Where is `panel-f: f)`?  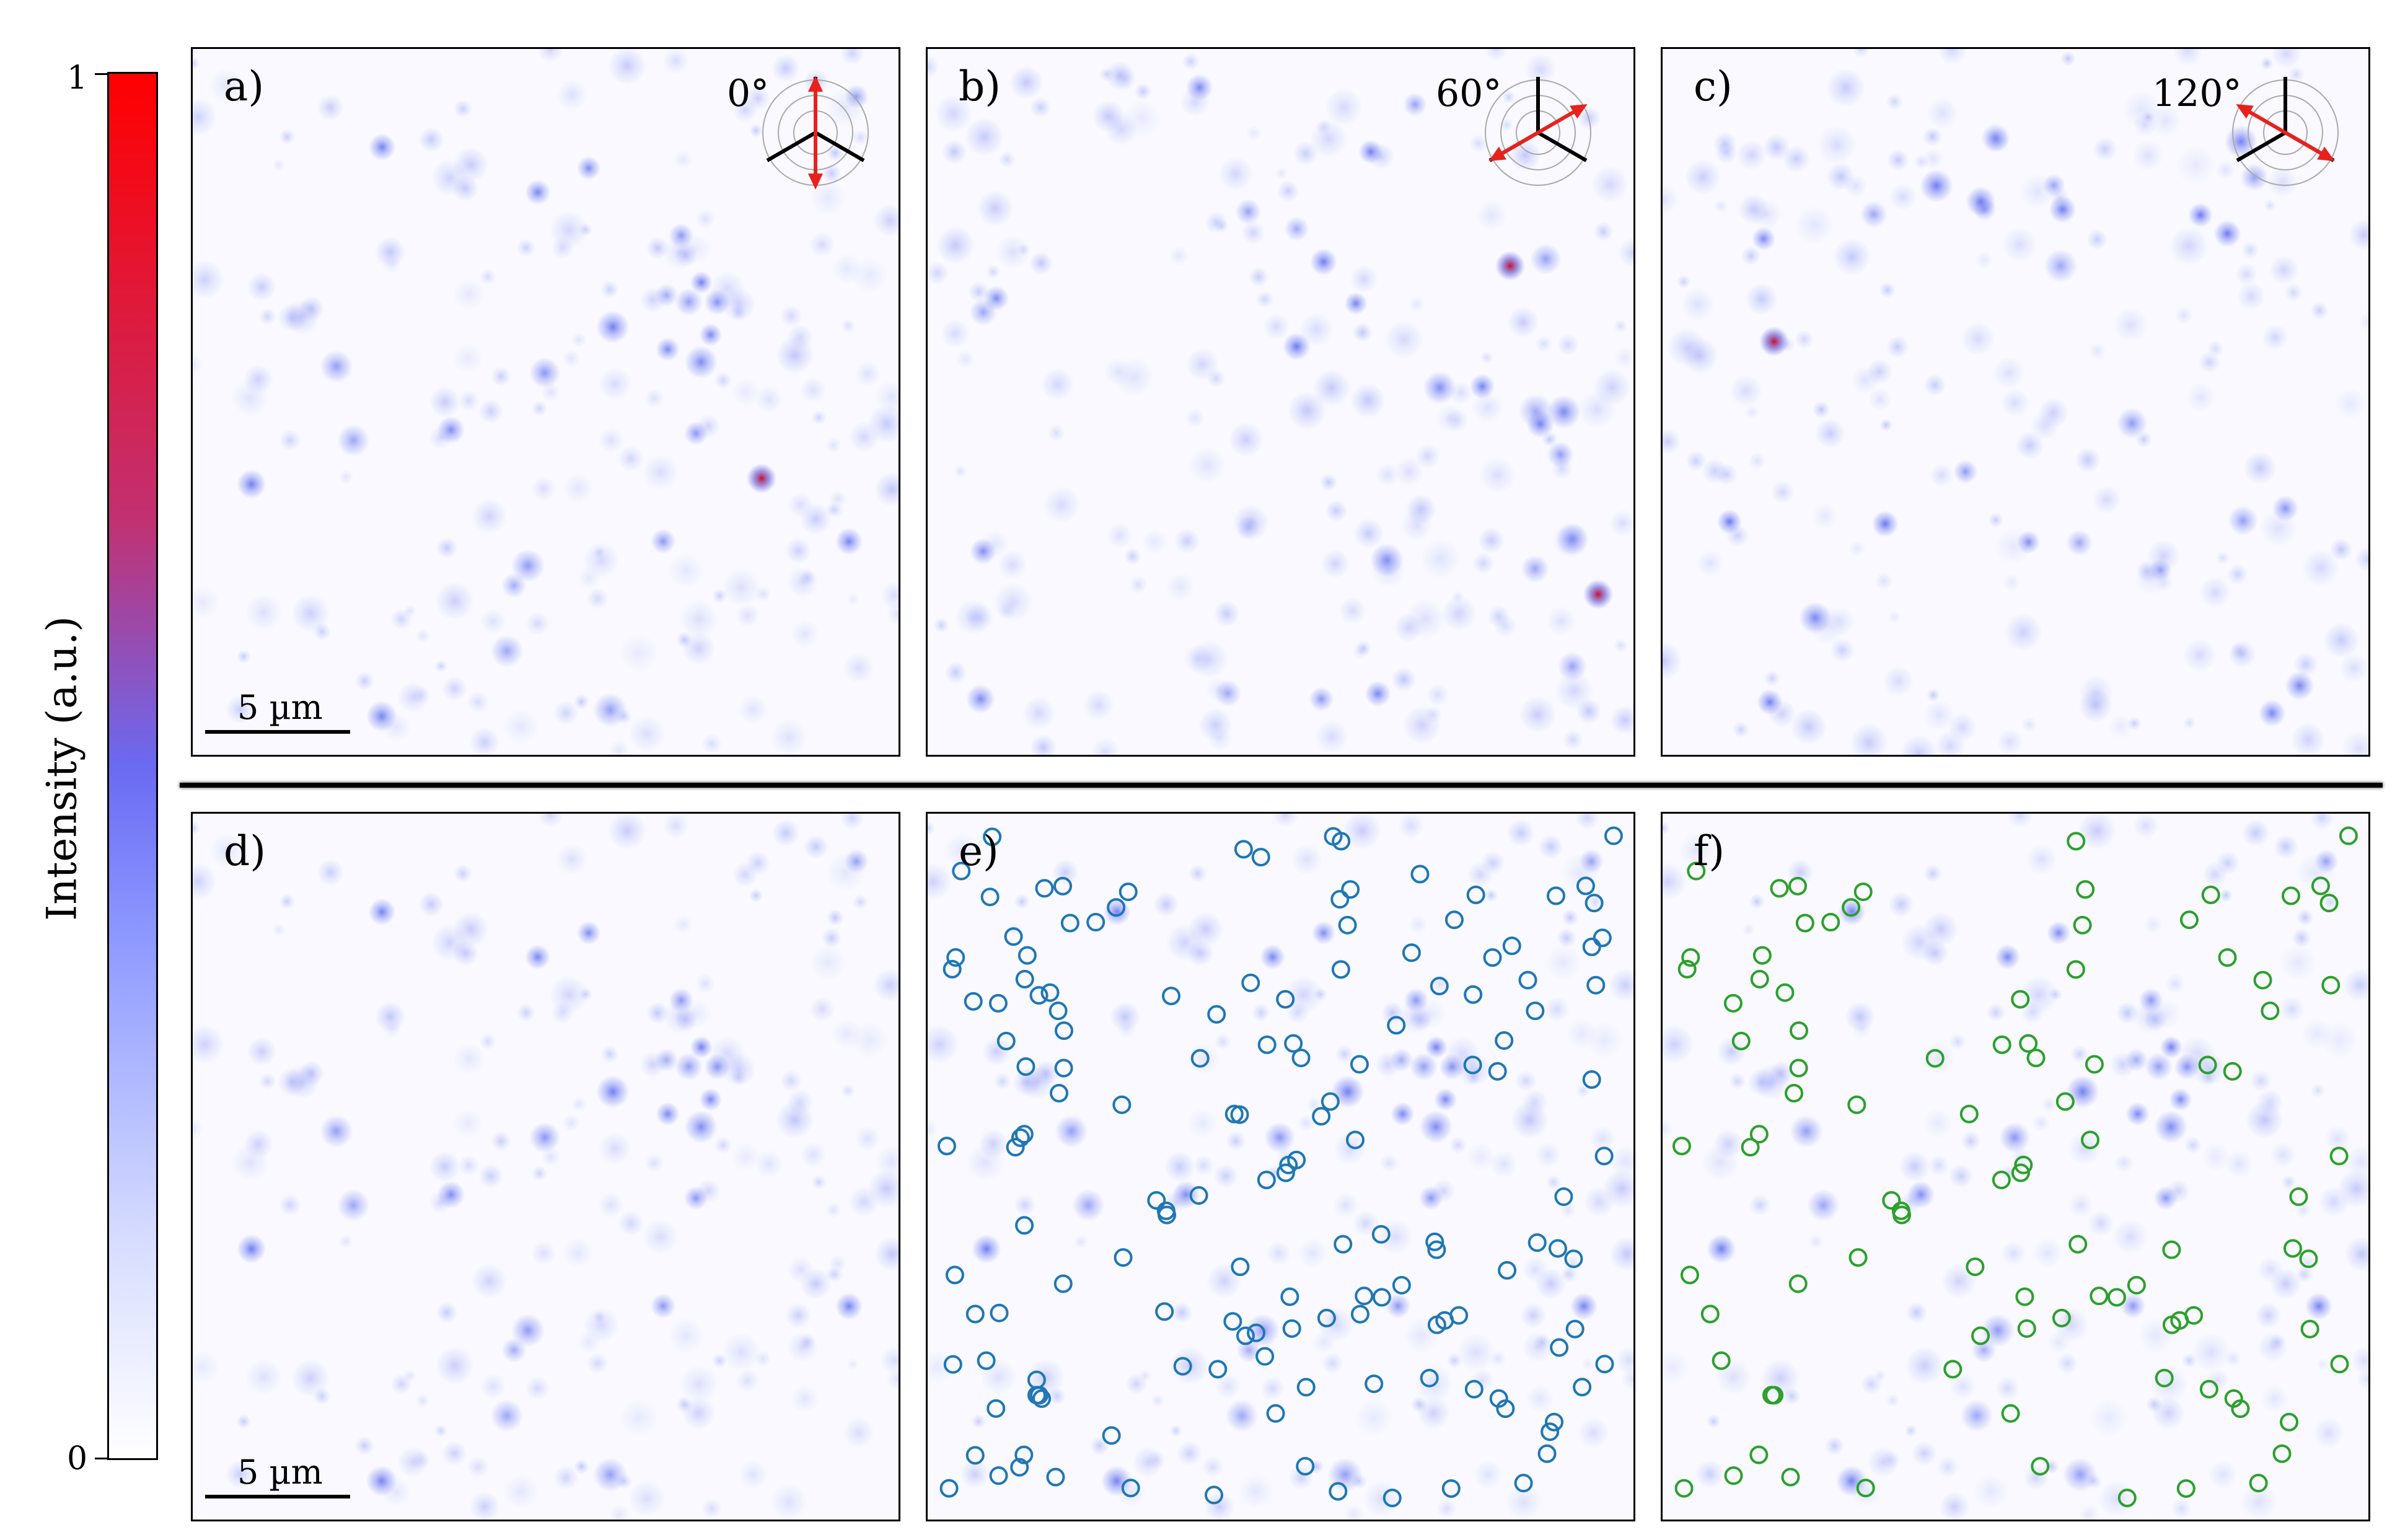
panel-f: f) is located at coordinates (2015, 1166).